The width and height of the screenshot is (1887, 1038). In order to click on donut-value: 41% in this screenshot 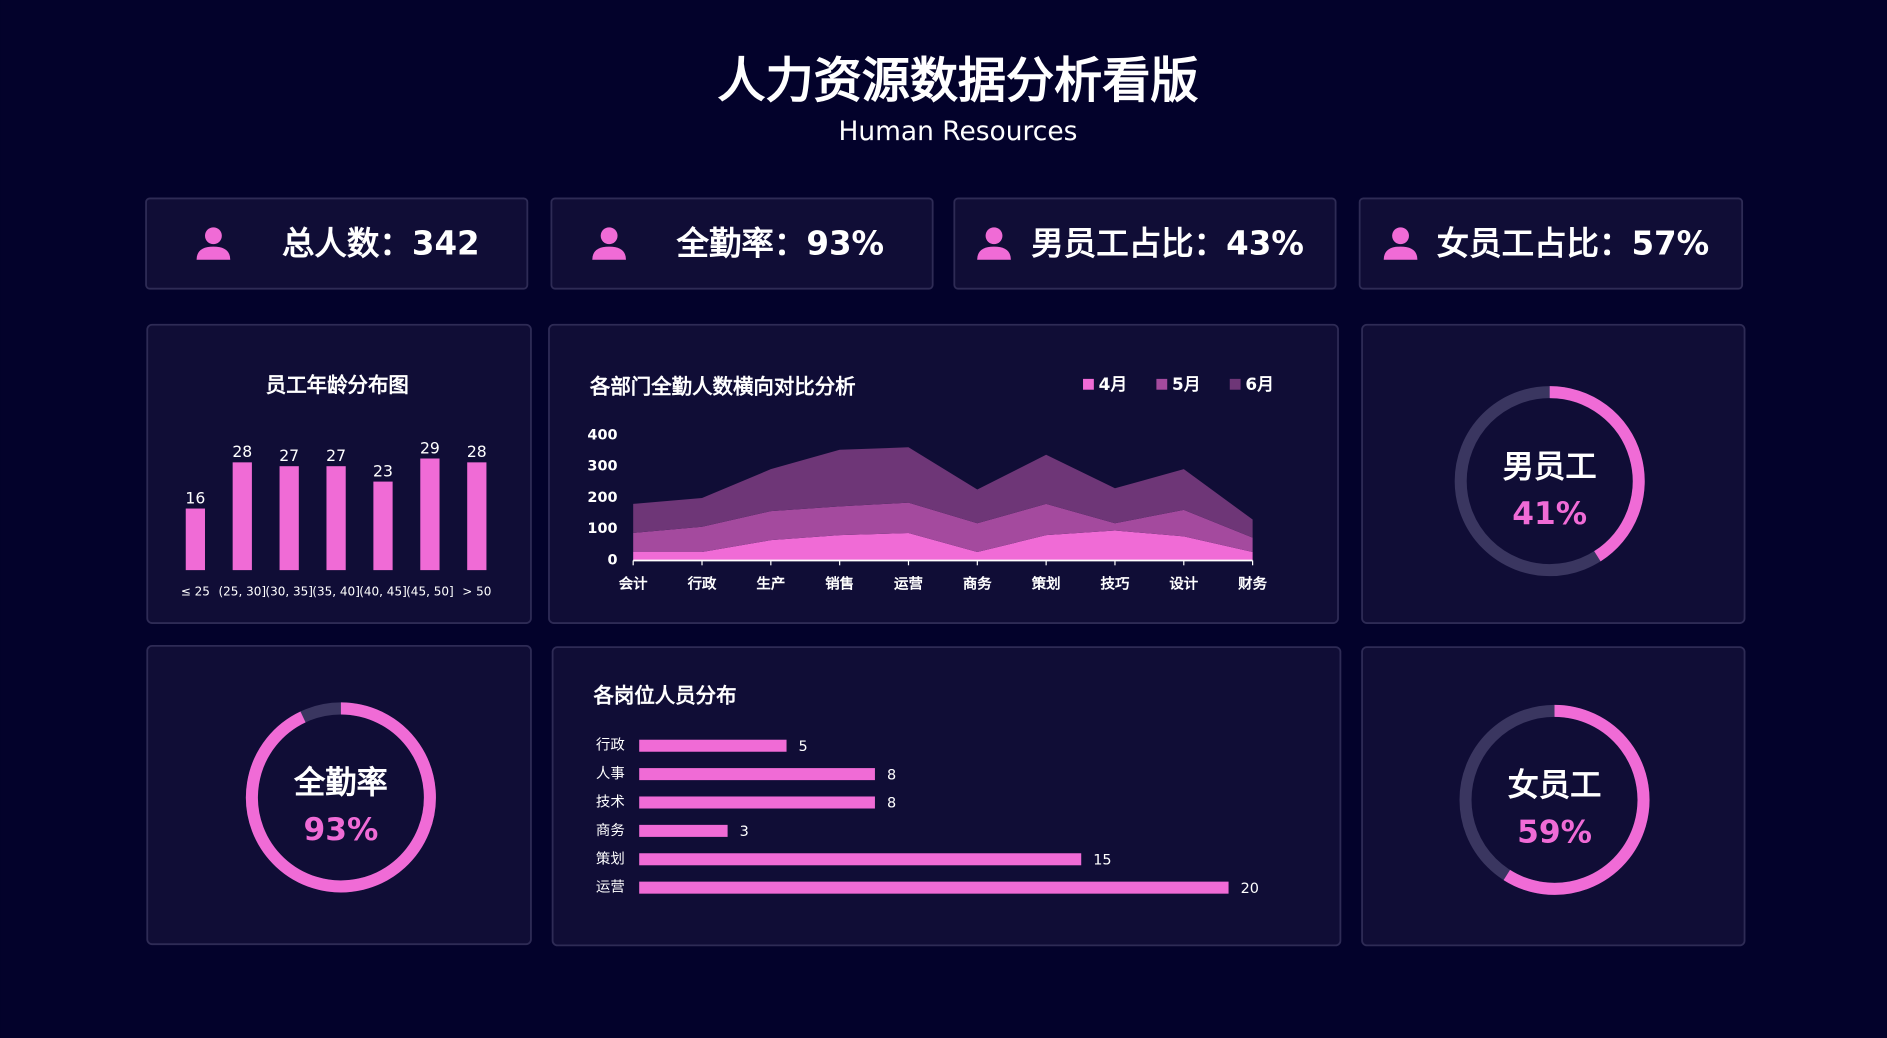, I will do `click(1549, 514)`.